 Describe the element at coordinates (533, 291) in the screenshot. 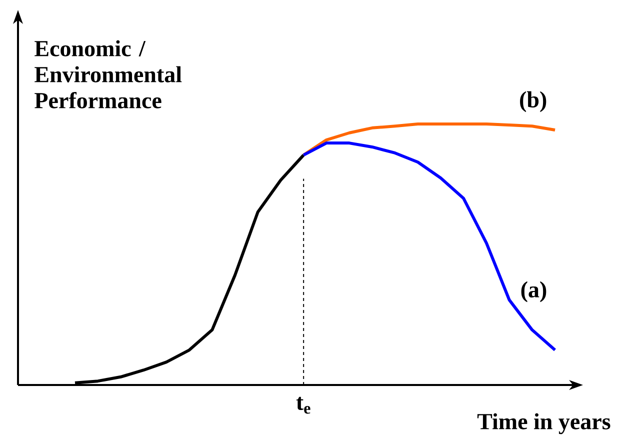

I see `series-label: (a)` at that location.